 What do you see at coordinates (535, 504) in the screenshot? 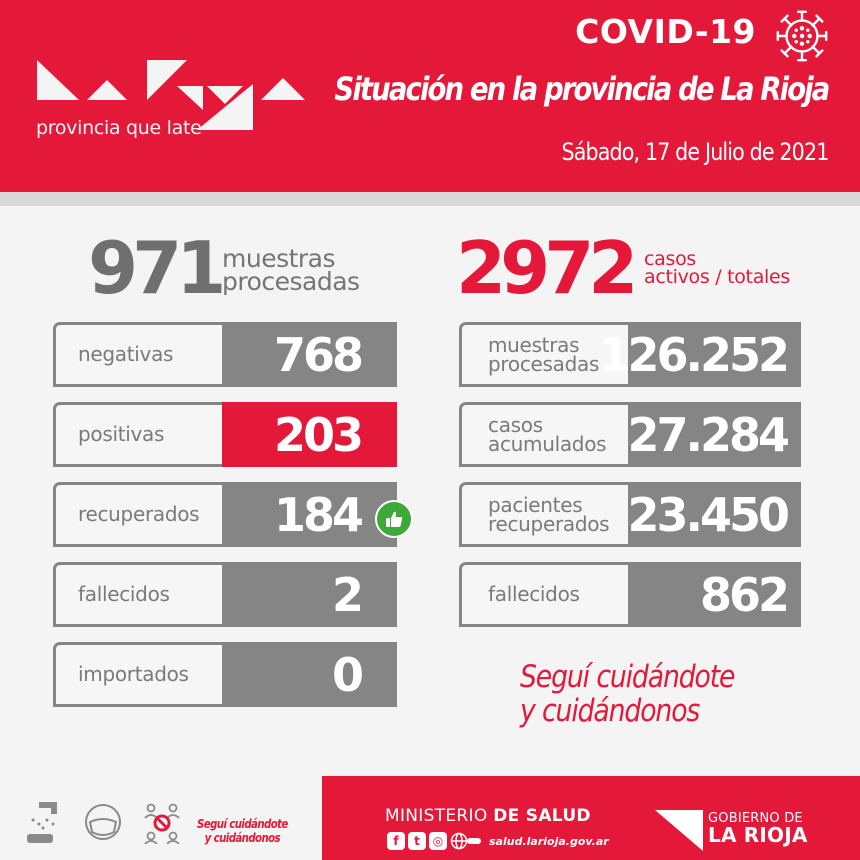
I see `label-line: pacientes` at bounding box center [535, 504].